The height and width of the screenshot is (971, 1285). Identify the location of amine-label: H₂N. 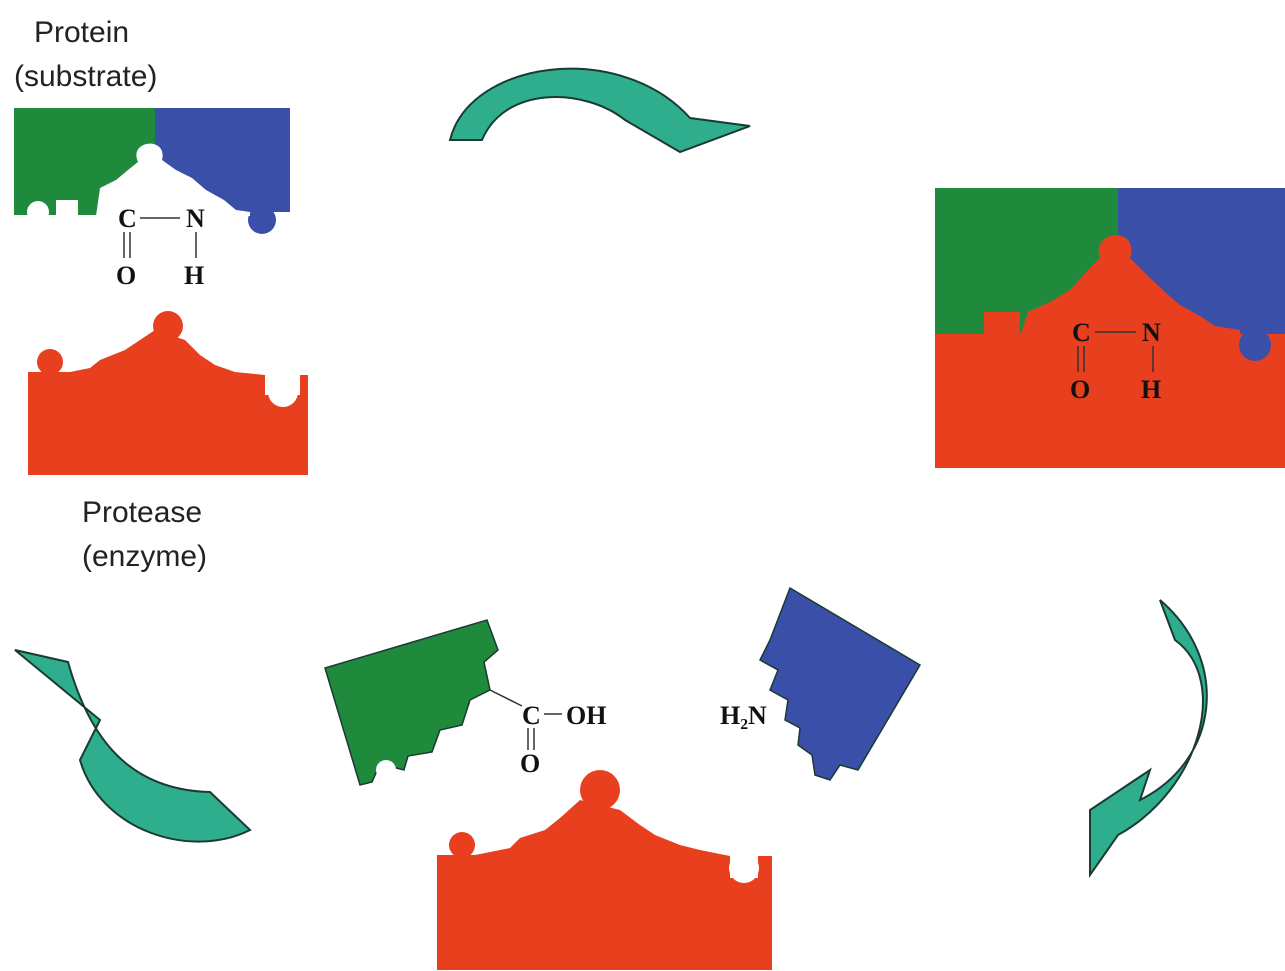
(743, 715).